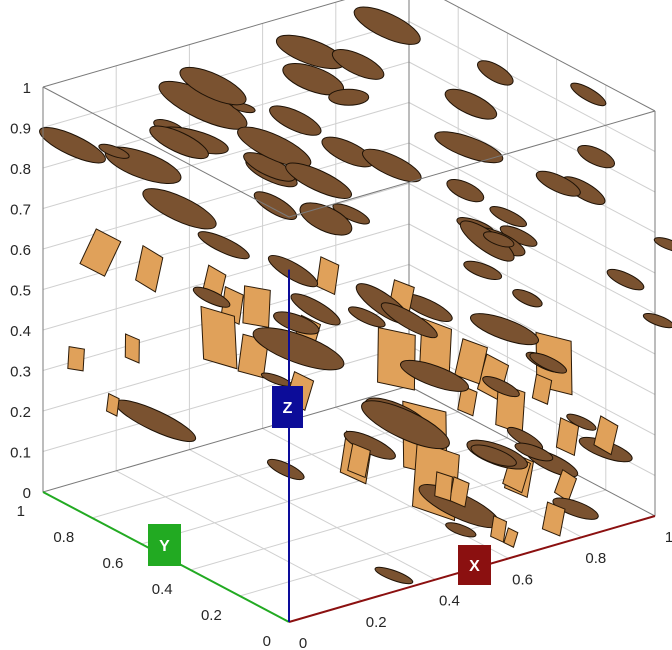  Describe the element at coordinates (20, 169) in the screenshot. I see `tick-label: 0.8` at that location.